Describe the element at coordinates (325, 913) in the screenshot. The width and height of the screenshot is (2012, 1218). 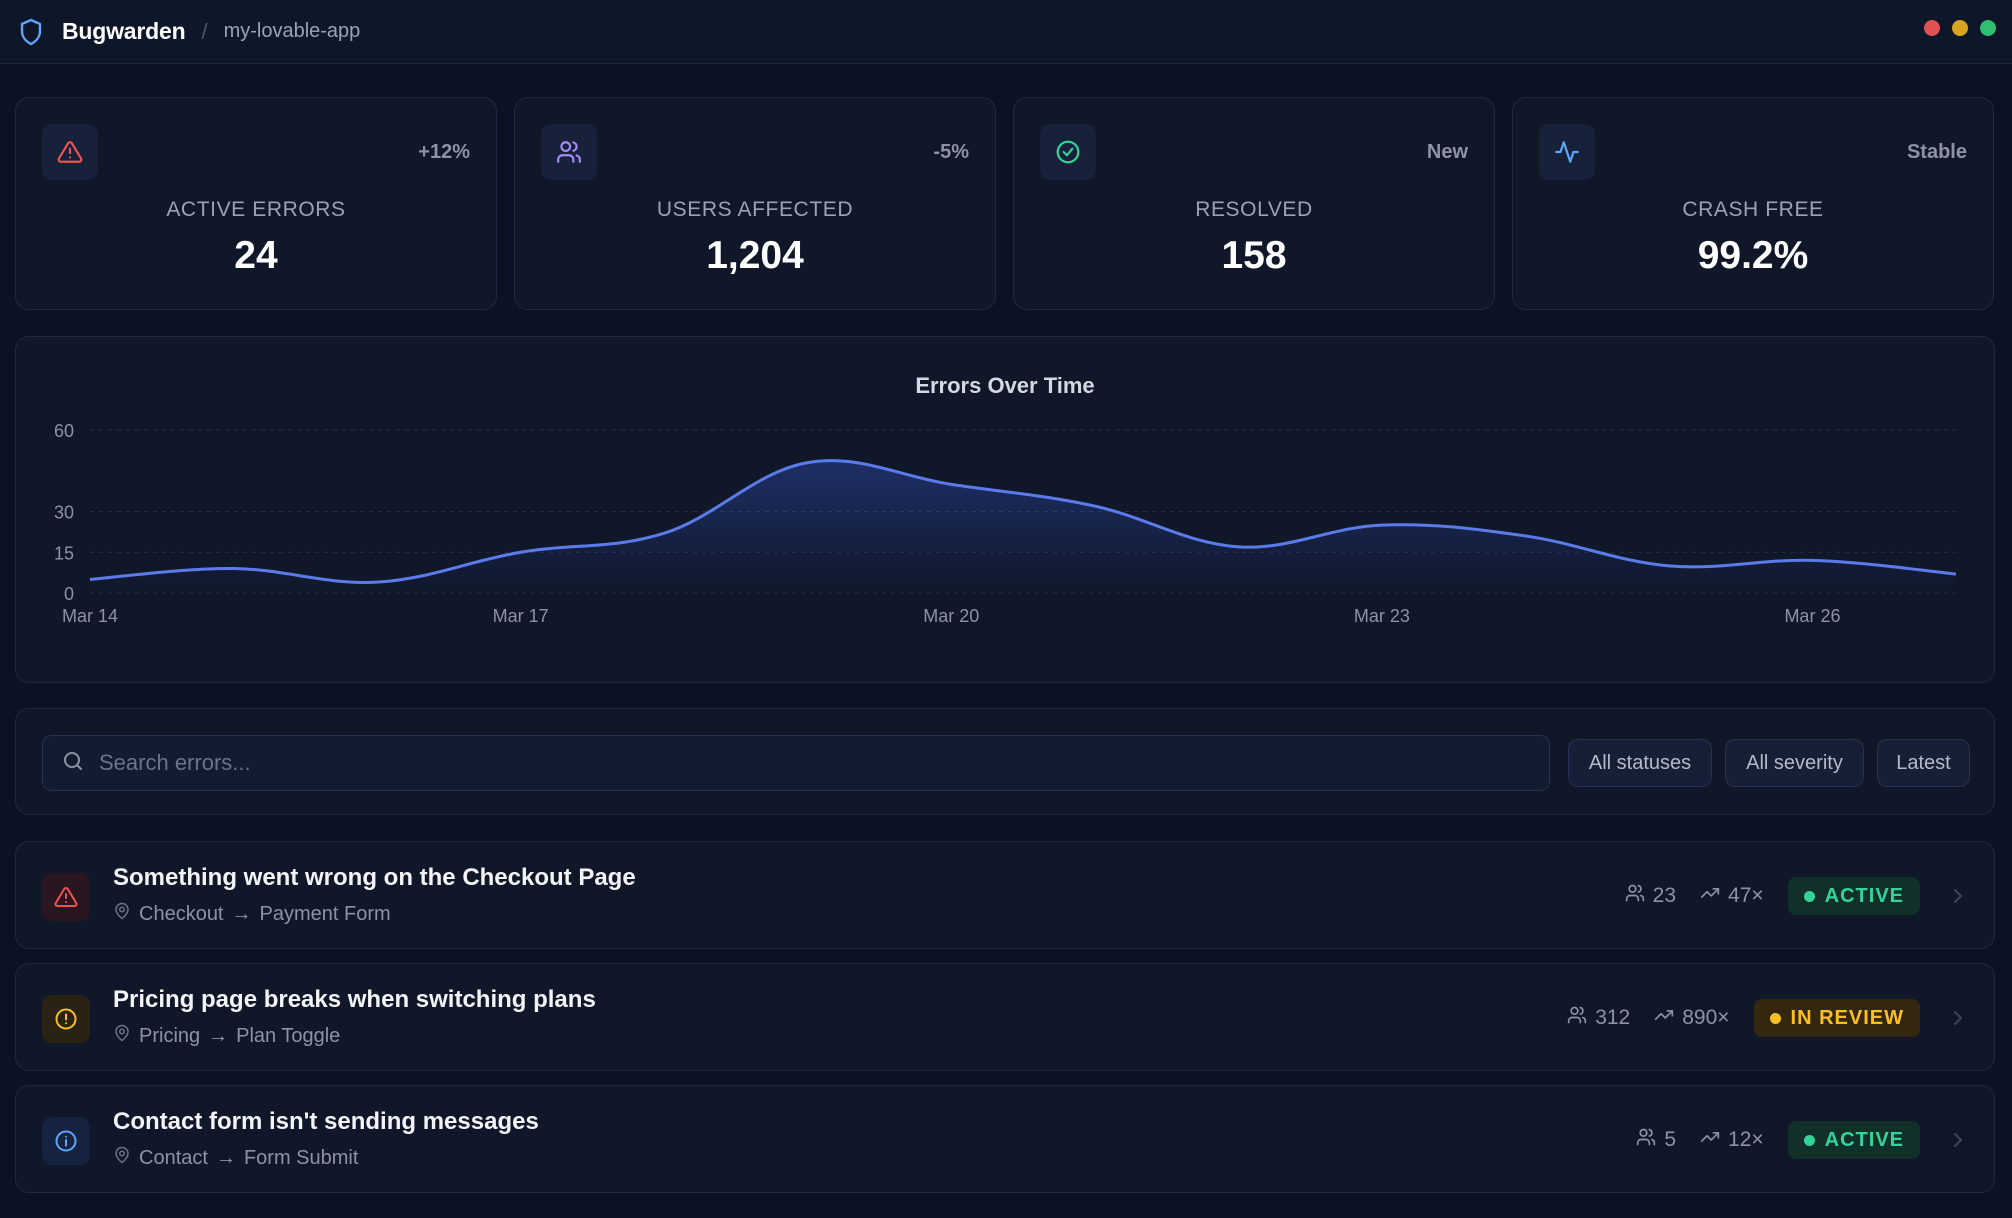
I see `error-component: Payment Form` at that location.